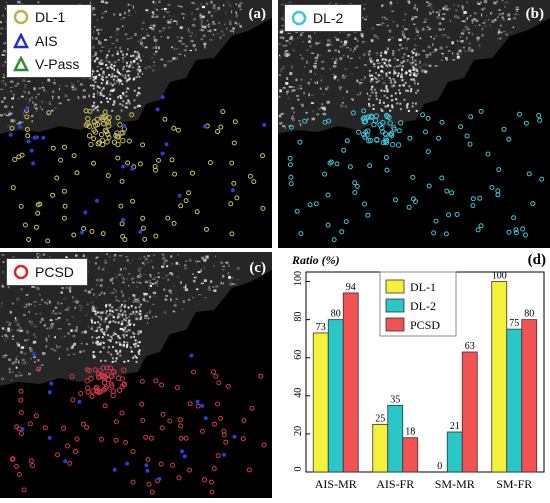  What do you see at coordinates (534, 14) in the screenshot?
I see `panel-label-b: (b)` at bounding box center [534, 14].